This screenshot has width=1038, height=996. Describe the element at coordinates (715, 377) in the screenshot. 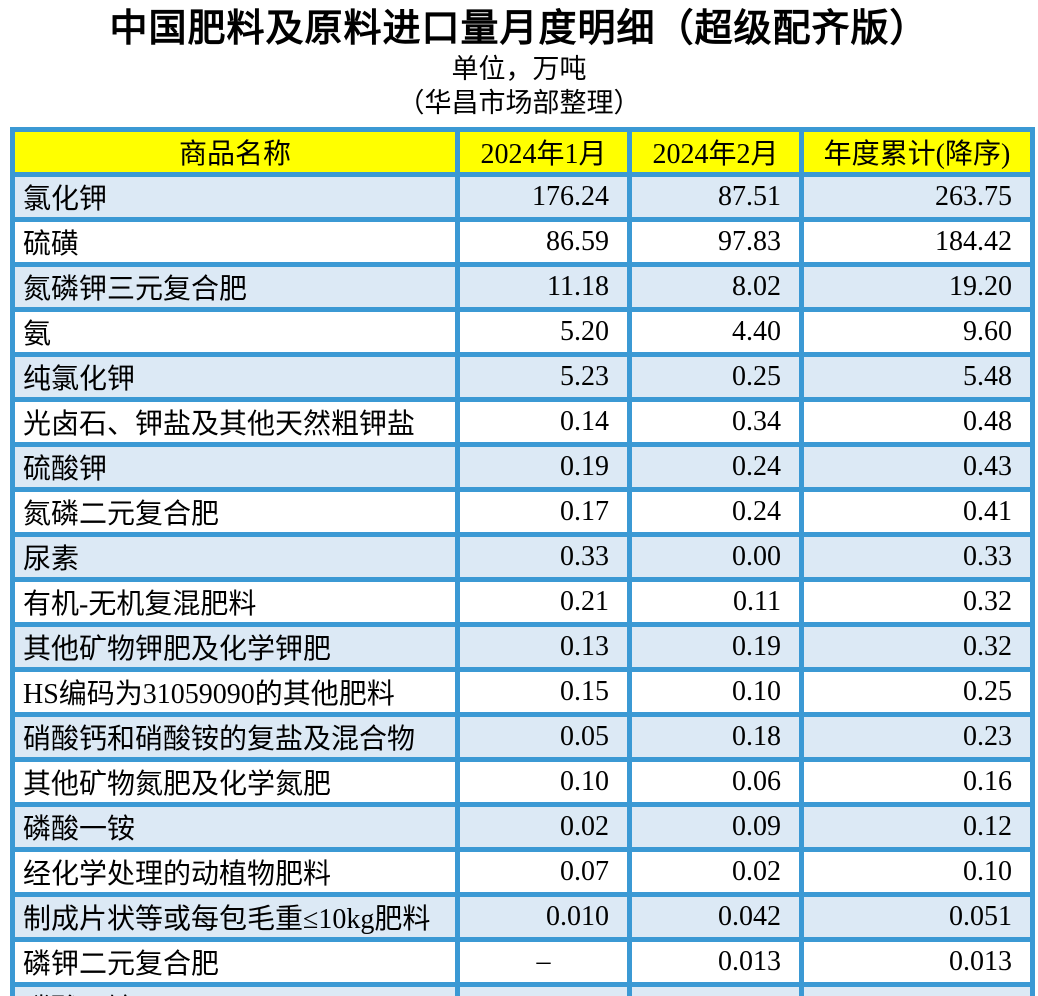

I see `feb-value-cell: 0.25` at that location.